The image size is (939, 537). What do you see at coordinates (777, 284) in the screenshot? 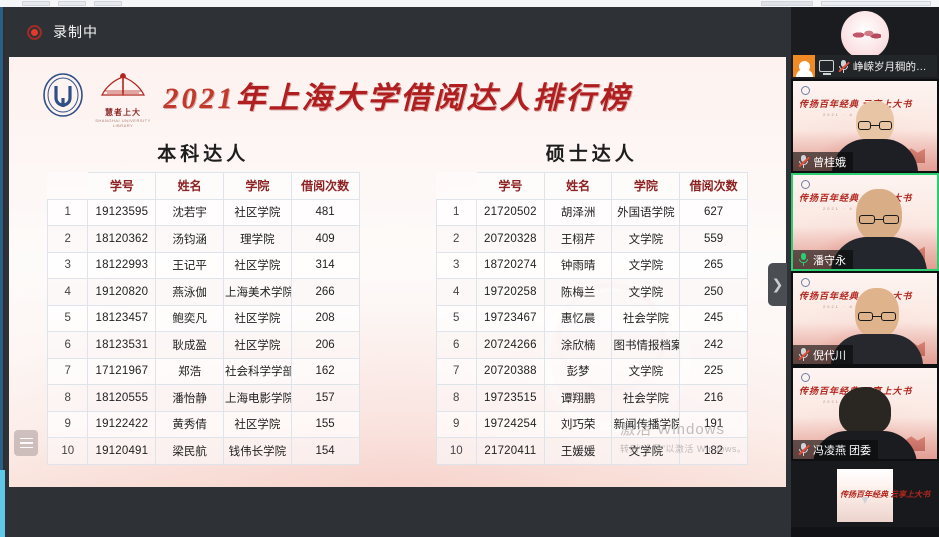
I see `collapse-panel-chevron-right-icon: ❯` at bounding box center [777, 284].